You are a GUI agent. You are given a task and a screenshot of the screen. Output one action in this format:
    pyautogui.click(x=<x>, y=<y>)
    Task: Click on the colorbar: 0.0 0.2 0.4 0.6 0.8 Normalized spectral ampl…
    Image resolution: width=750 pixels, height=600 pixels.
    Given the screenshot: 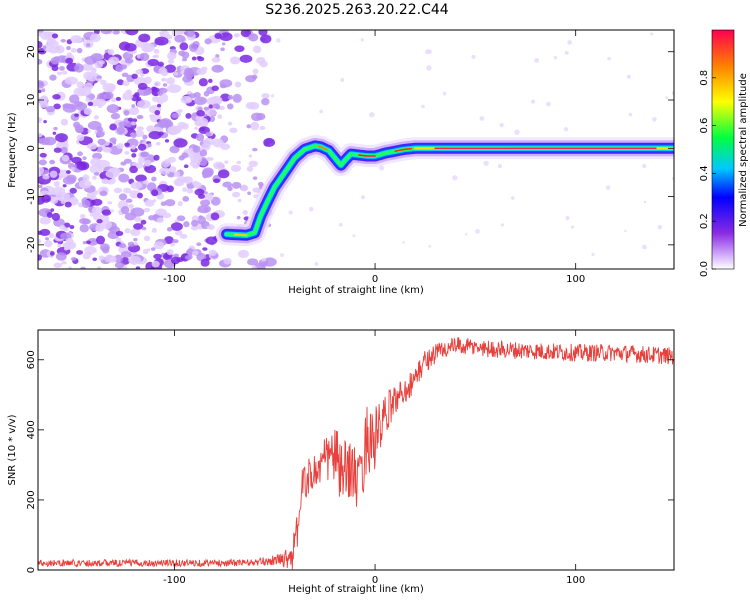 What is the action you would take?
    pyautogui.click(x=724, y=153)
    